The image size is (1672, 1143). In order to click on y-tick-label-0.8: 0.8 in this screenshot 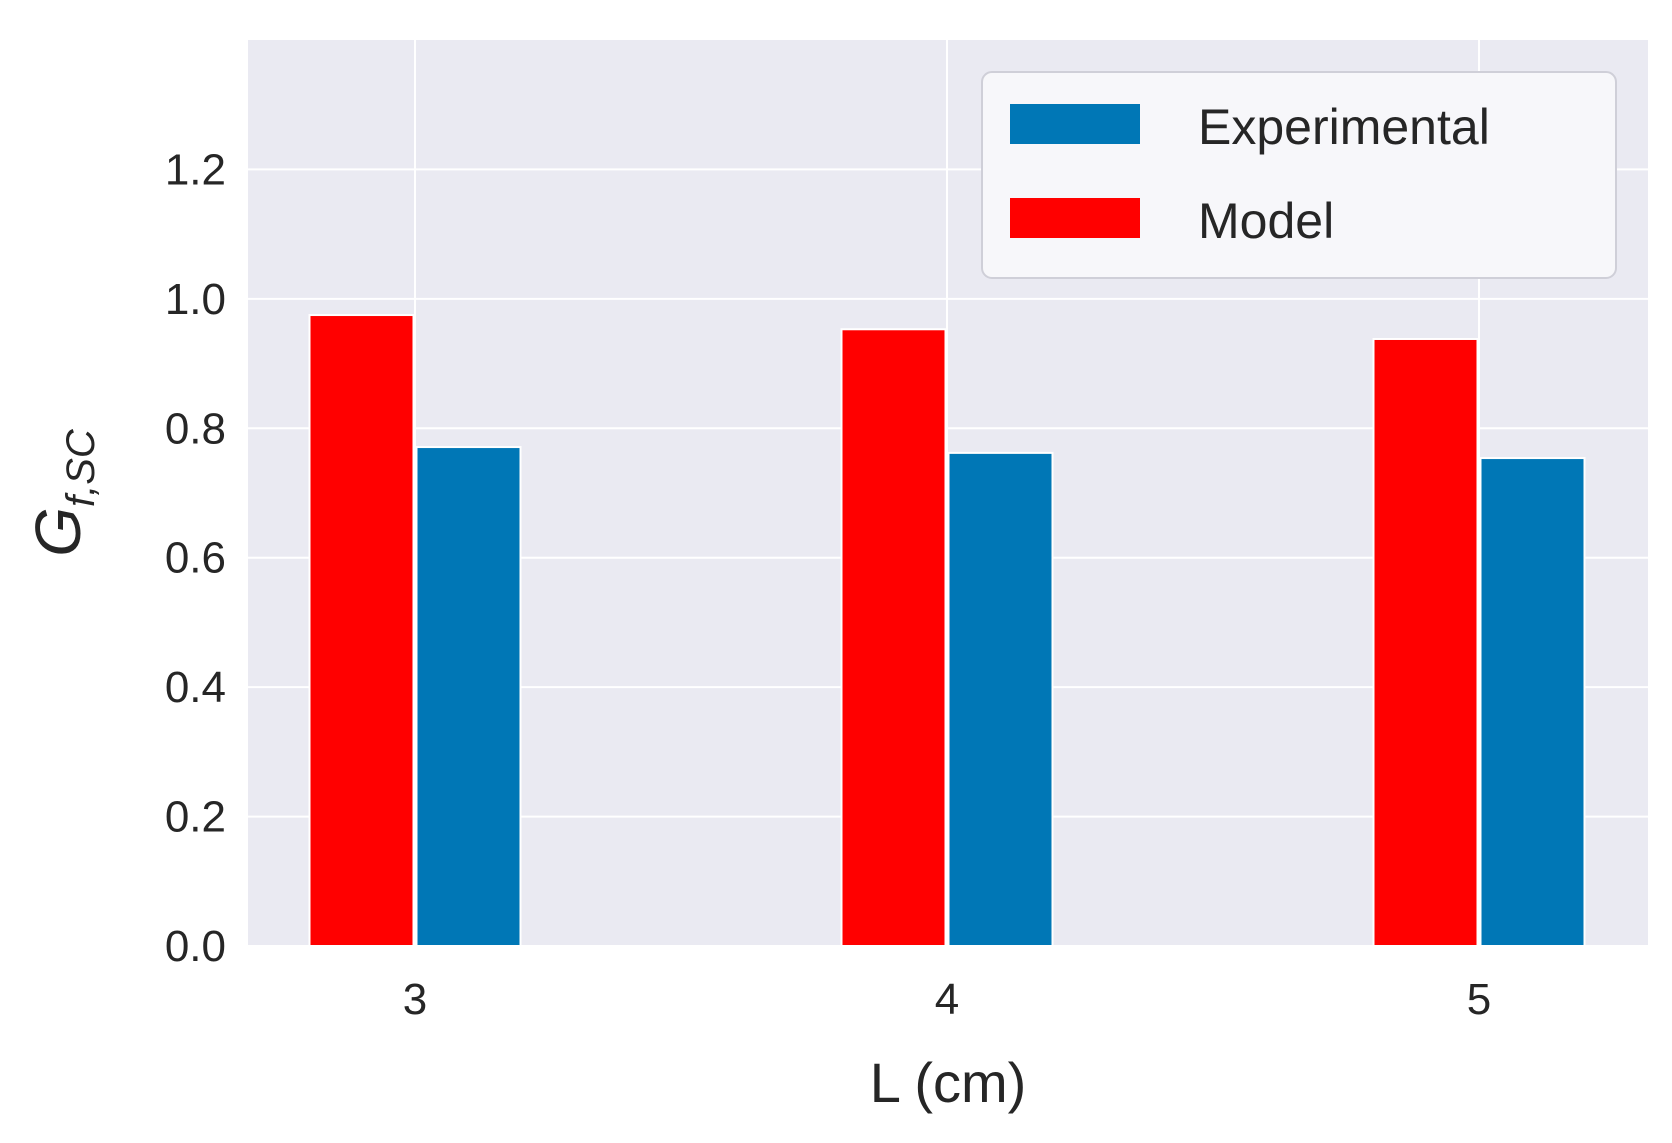, I will do `click(195, 428)`.